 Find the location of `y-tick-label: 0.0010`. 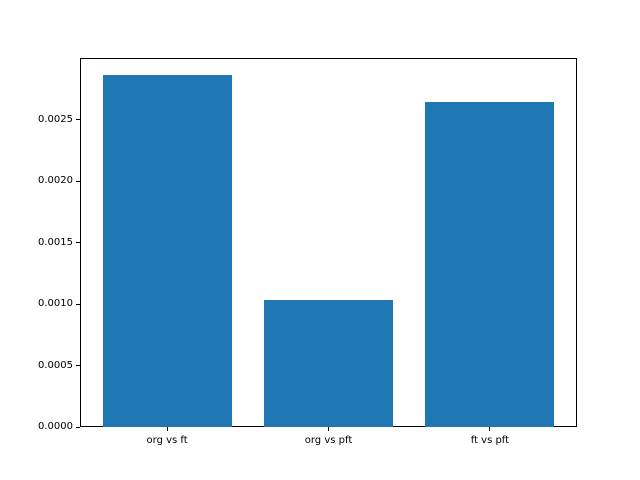

y-tick-label: 0.0010 is located at coordinates (55, 303).